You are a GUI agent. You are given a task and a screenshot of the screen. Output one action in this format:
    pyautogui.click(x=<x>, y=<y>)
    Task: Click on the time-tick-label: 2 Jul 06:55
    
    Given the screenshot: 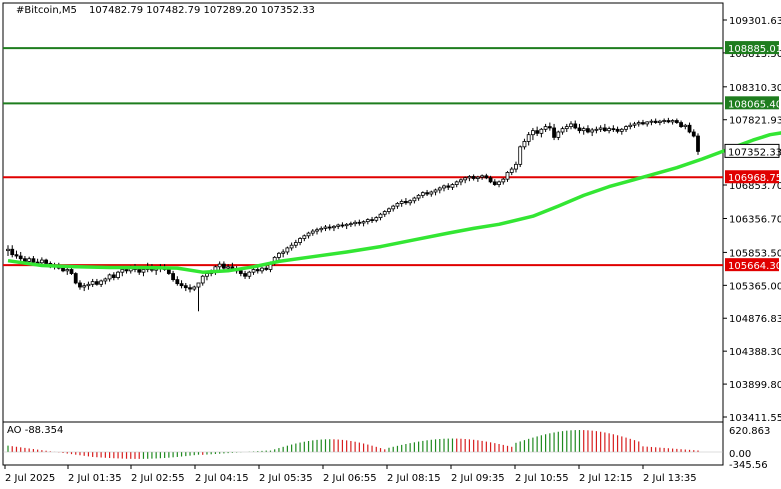 What is the action you would take?
    pyautogui.click(x=350, y=478)
    